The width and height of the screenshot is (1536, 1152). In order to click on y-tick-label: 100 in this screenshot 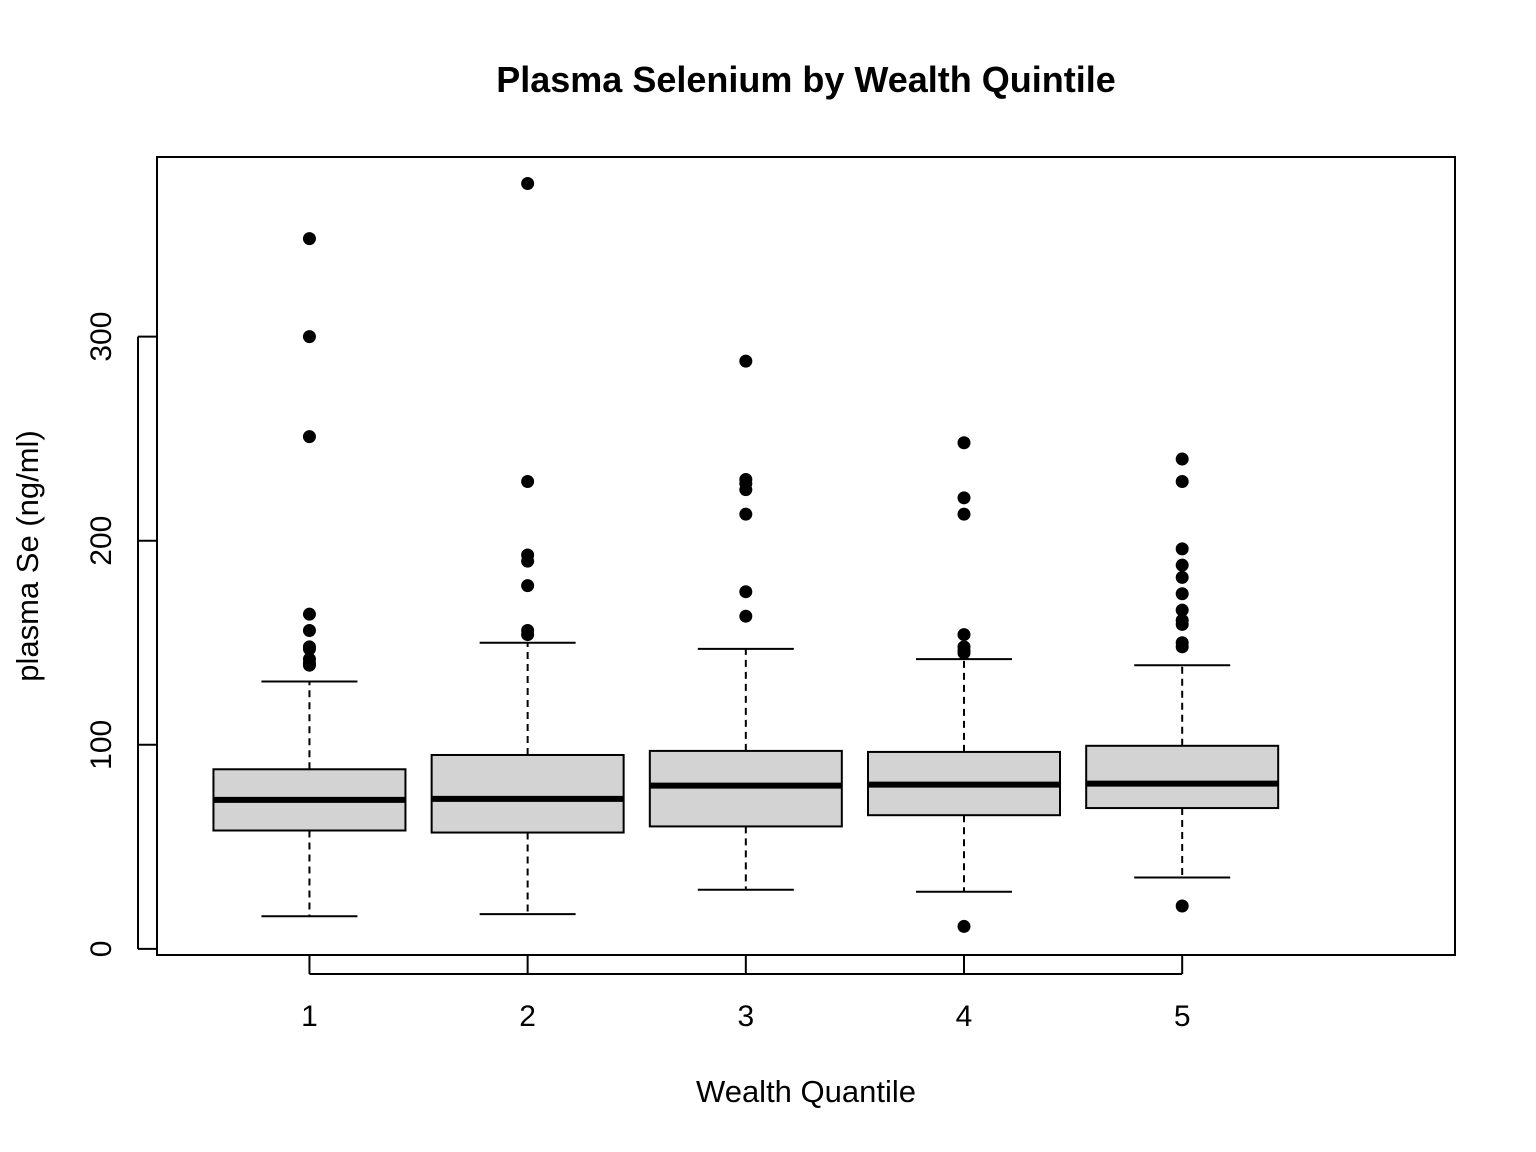, I will do `click(101, 745)`.